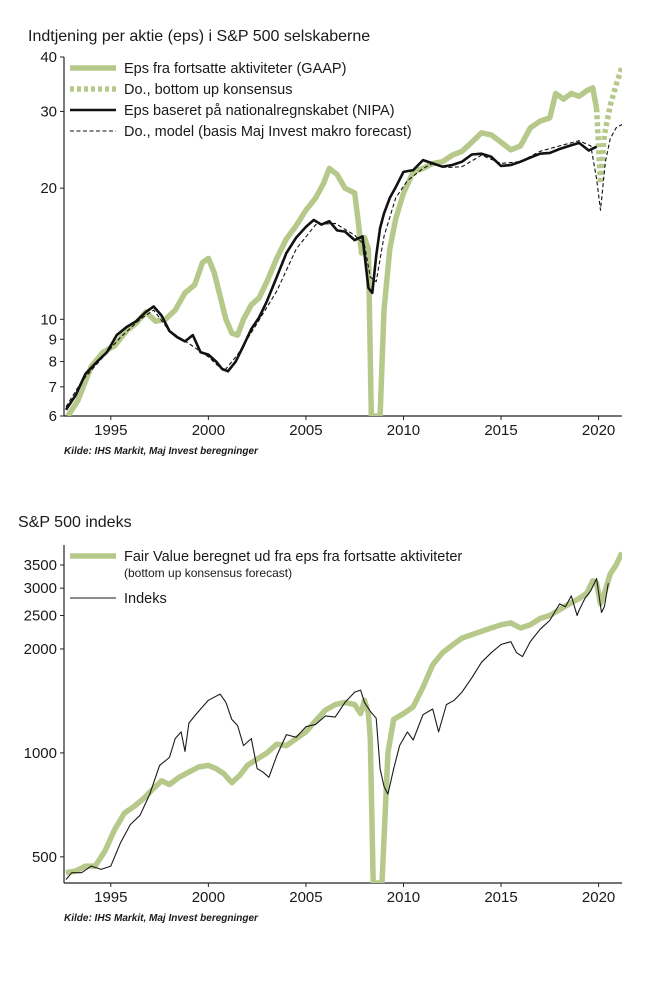 The image size is (663, 993). I want to click on legend-label-0: Eps fra fortsatte aktiviteter (GAAP), so click(235, 69).